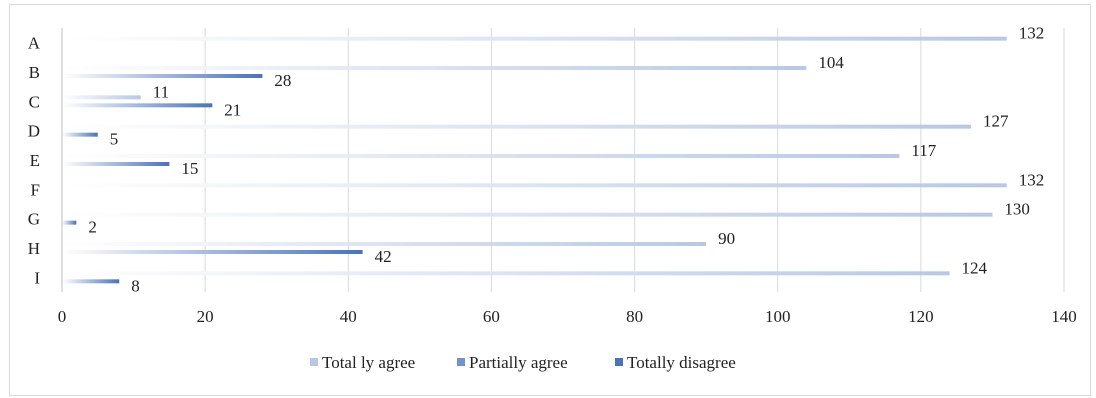 Image resolution: width=1096 pixels, height=398 pixels. What do you see at coordinates (518, 362) in the screenshot?
I see `legend-label-1: Partially agree` at bounding box center [518, 362].